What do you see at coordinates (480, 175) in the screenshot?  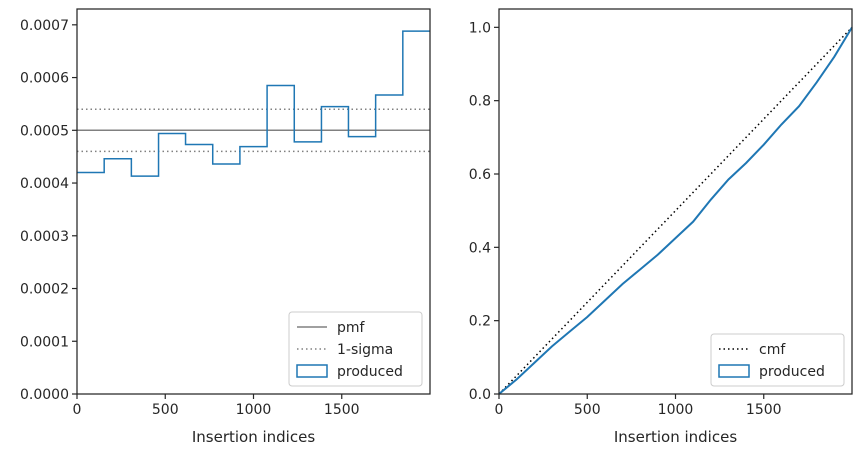 I see `y-tick-label: 0.6` at bounding box center [480, 175].